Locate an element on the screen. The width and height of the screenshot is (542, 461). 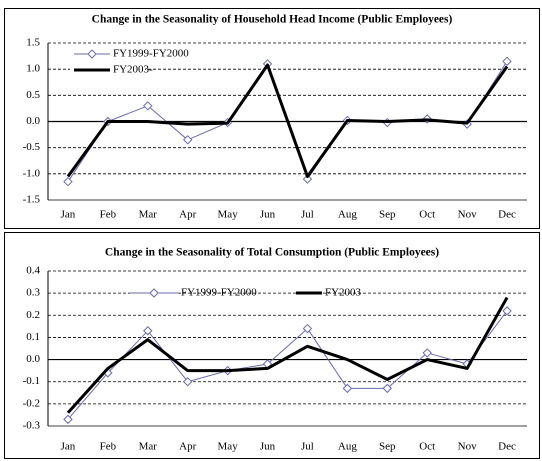
legend-background is located at coordinates (107, 62).